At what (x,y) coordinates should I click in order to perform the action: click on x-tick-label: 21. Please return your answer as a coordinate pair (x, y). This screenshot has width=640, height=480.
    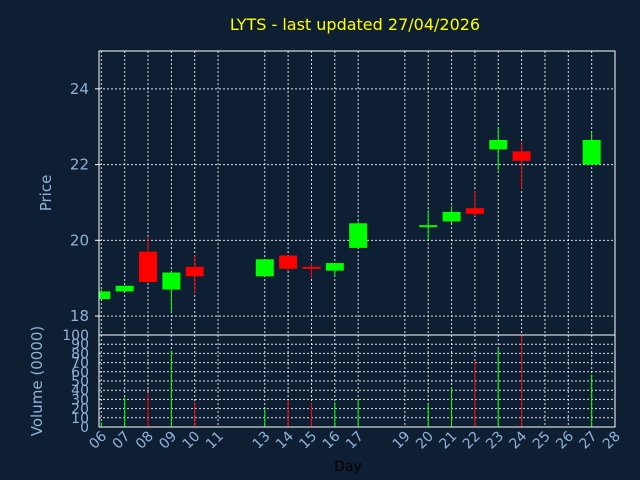
    Looking at the image, I should click on (448, 441).